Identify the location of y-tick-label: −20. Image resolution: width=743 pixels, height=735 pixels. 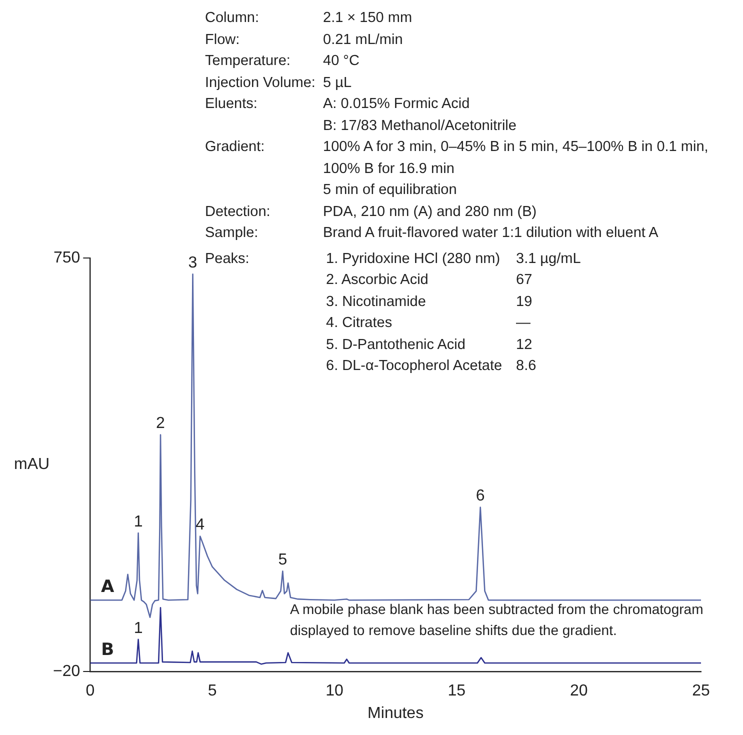
(66, 671).